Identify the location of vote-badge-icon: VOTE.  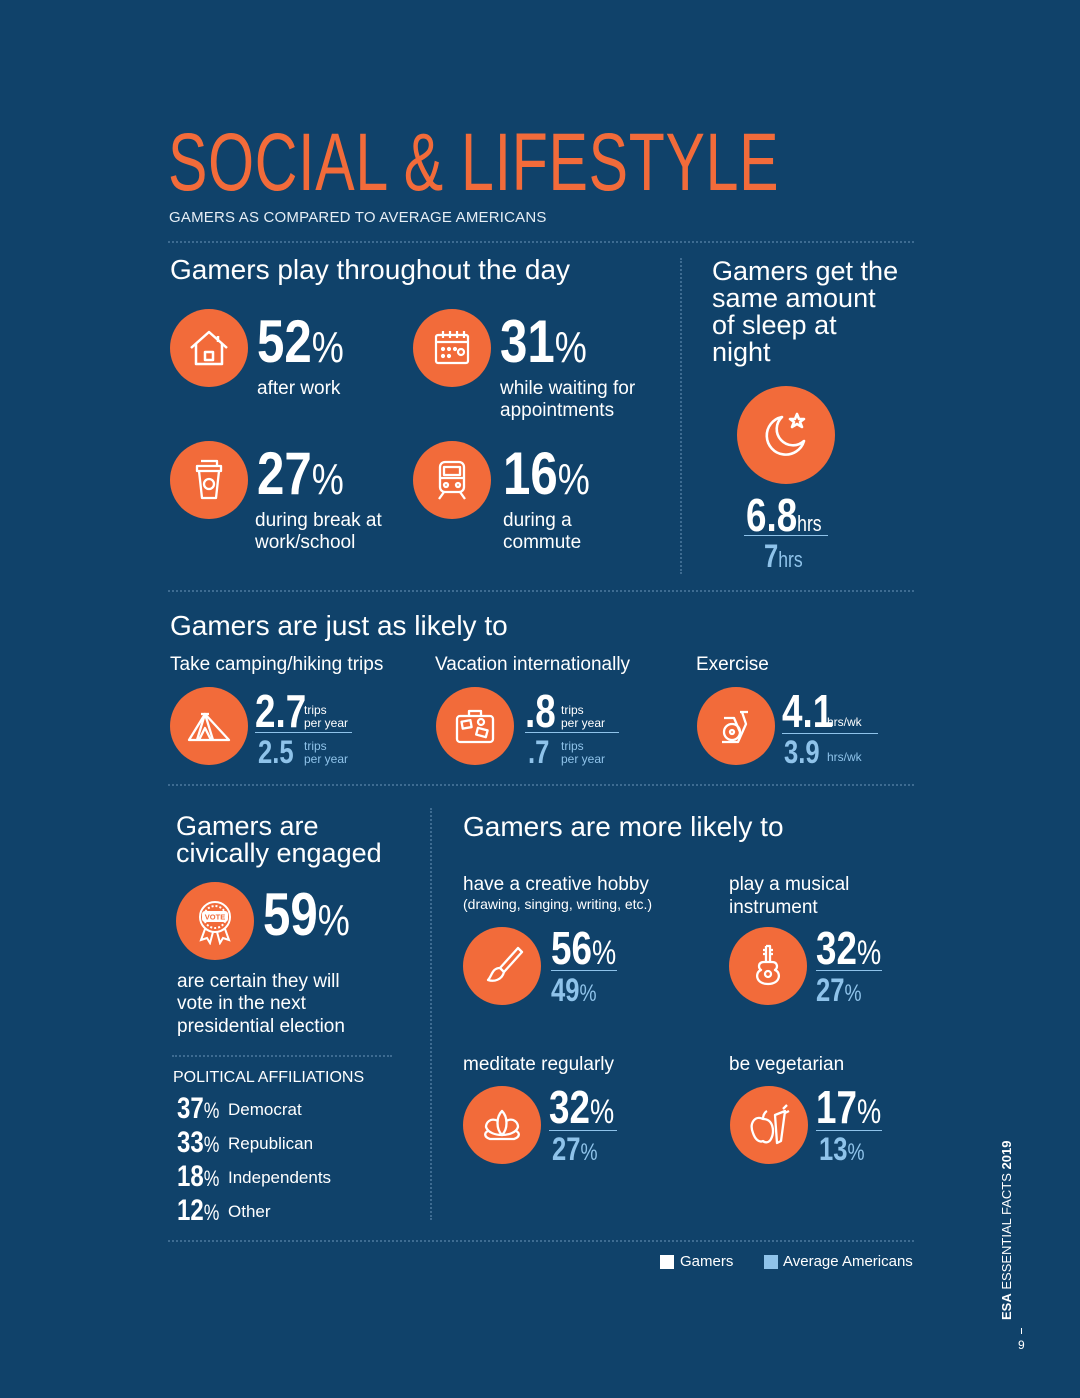
(215, 921).